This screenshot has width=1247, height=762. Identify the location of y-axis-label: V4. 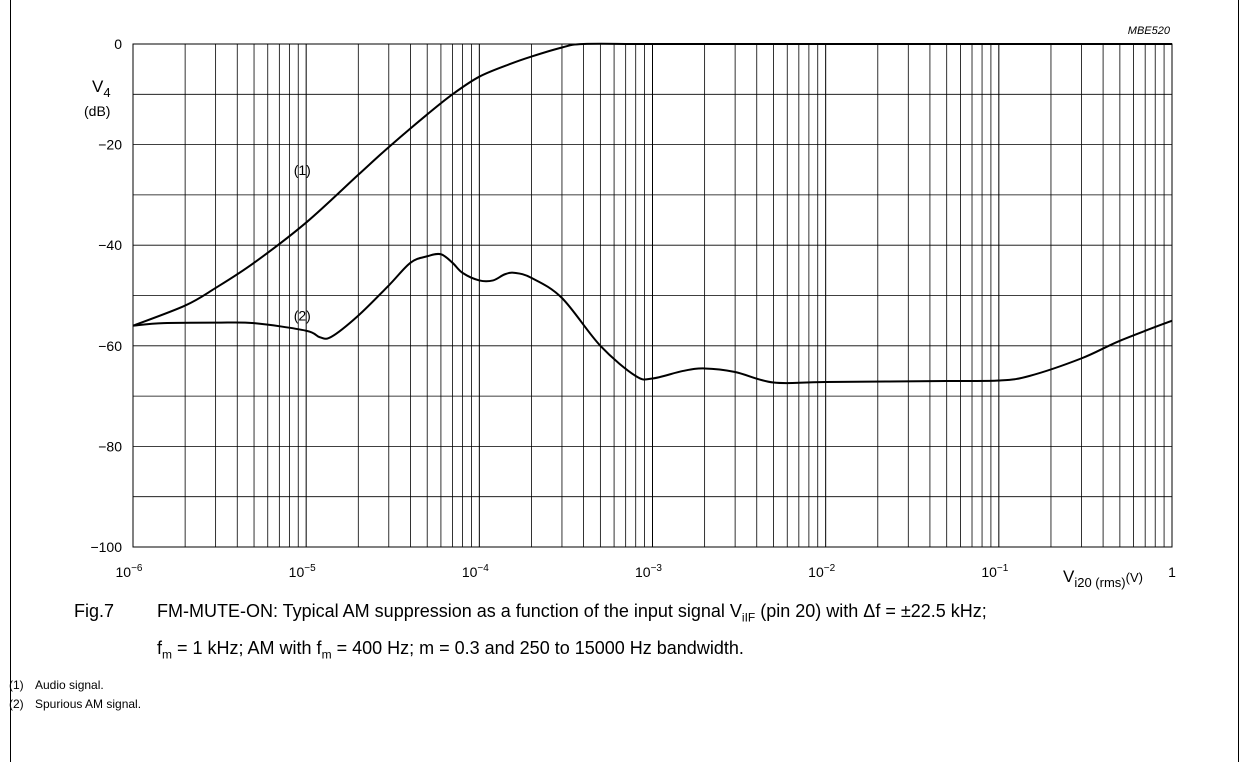
(101, 88).